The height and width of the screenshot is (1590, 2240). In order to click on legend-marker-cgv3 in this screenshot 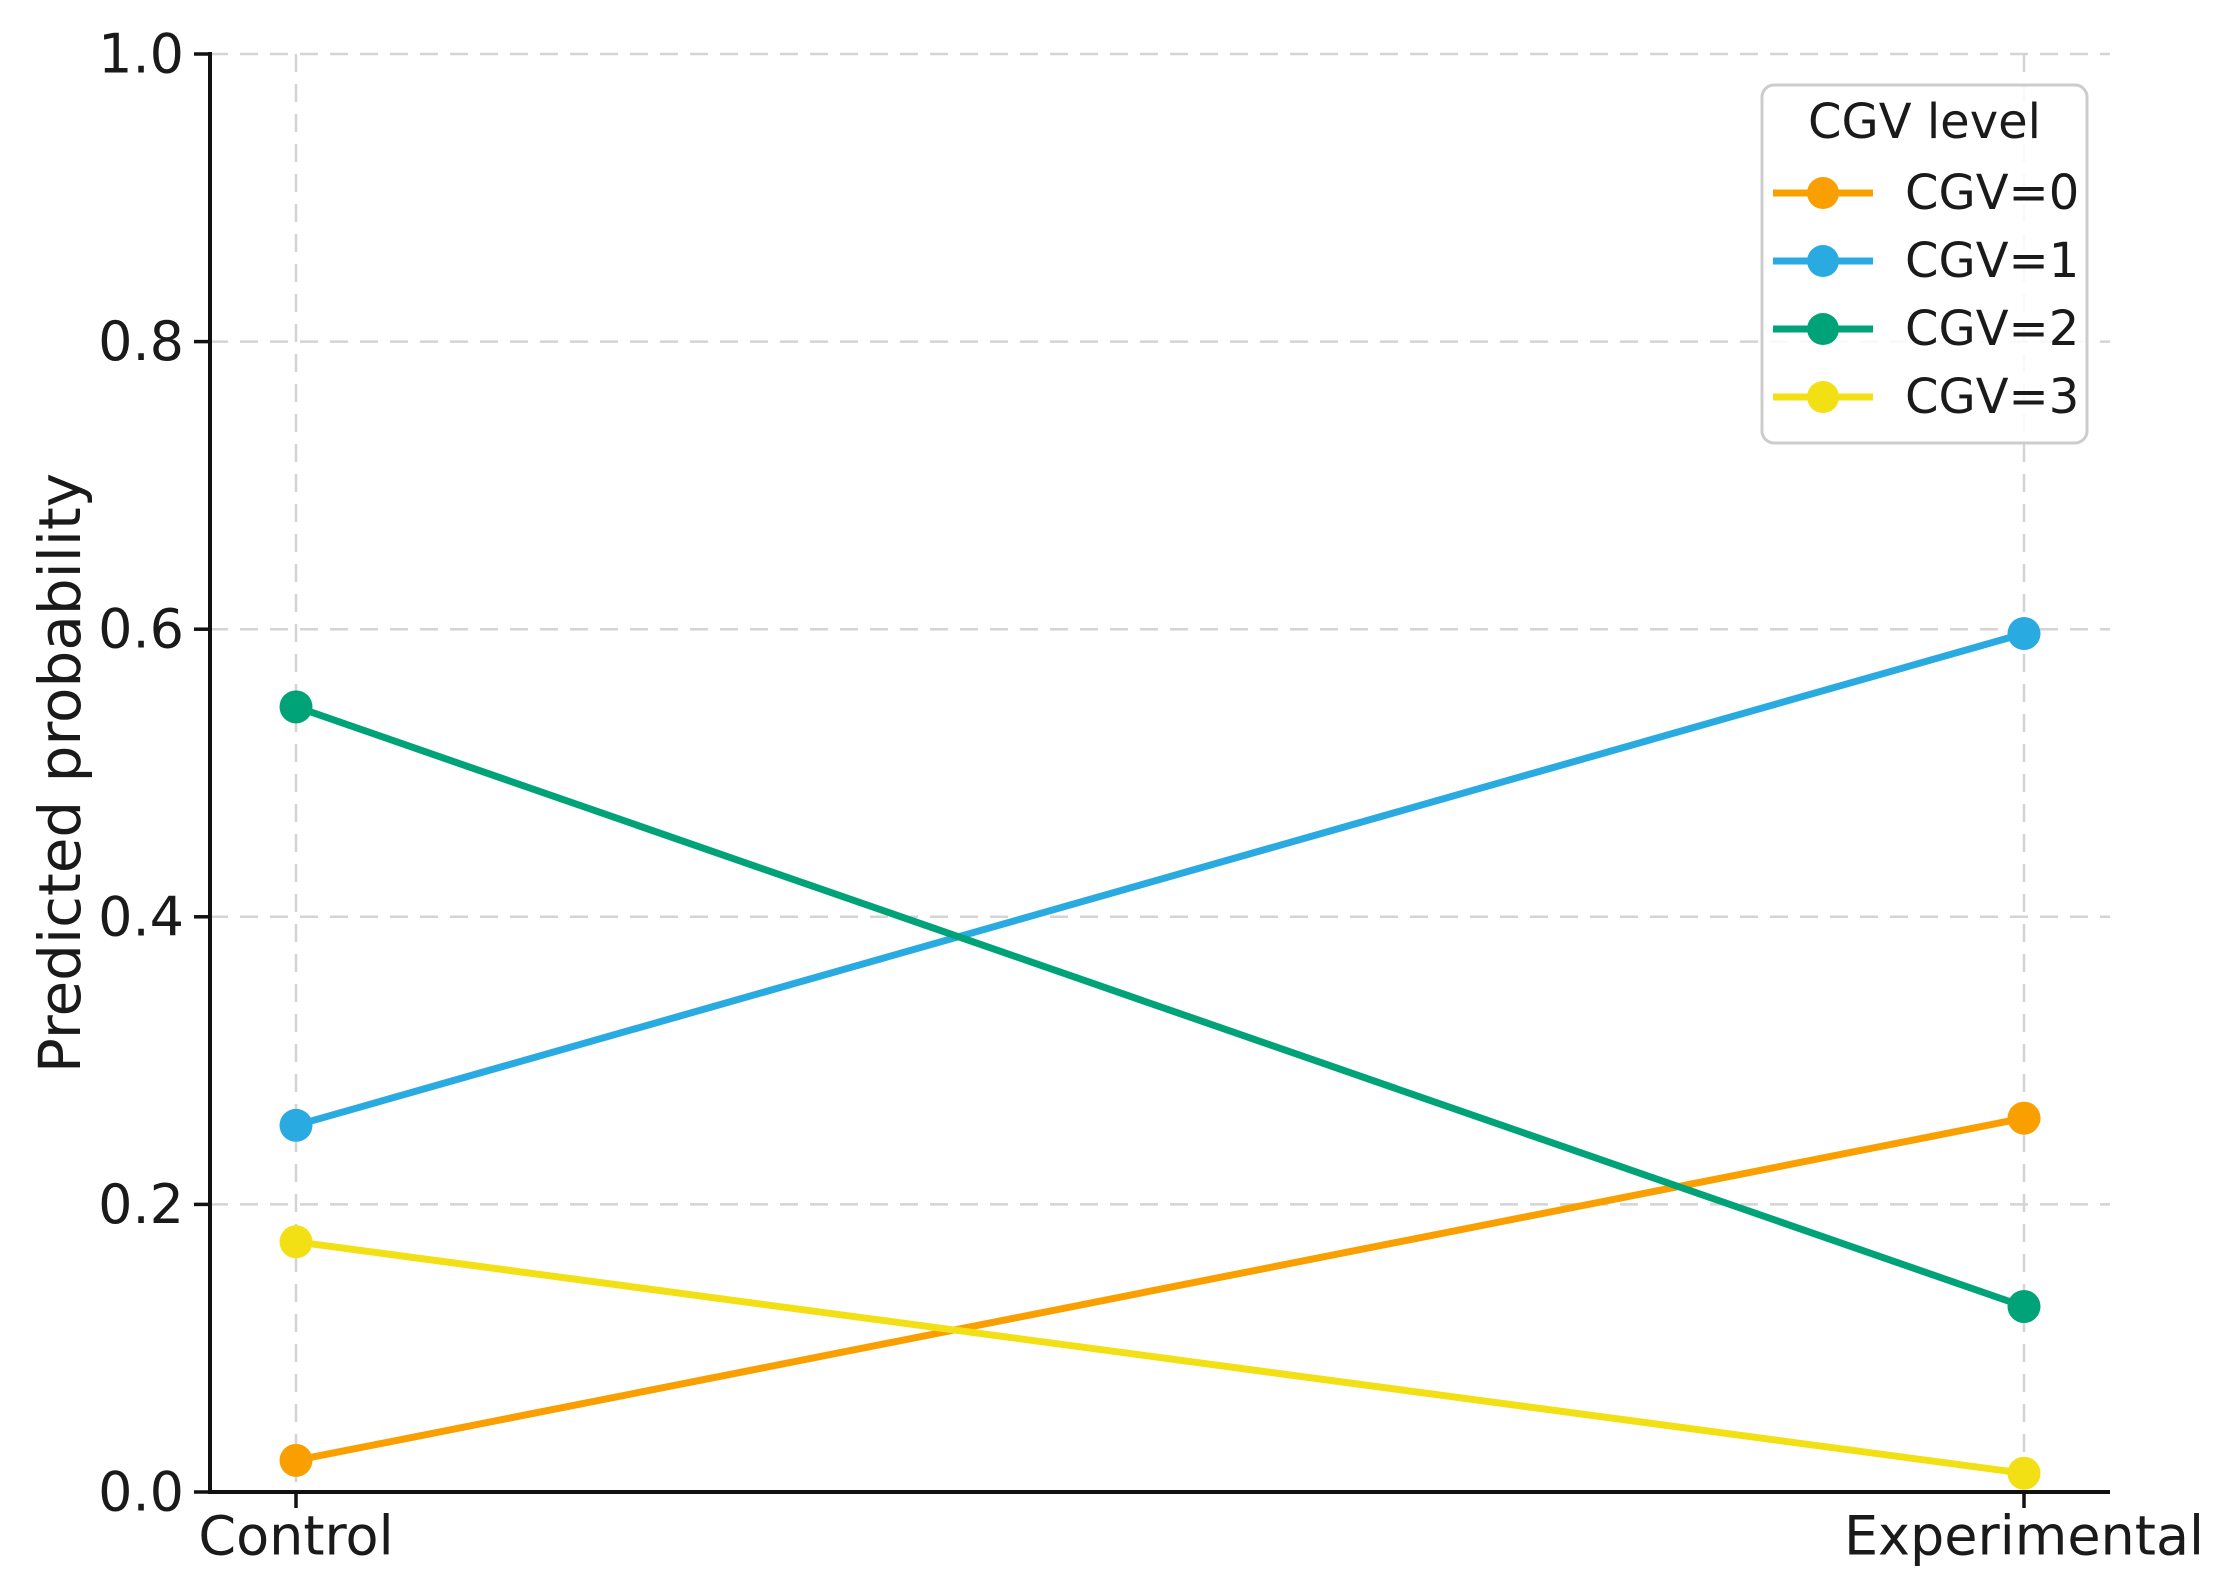, I will do `click(1823, 397)`.